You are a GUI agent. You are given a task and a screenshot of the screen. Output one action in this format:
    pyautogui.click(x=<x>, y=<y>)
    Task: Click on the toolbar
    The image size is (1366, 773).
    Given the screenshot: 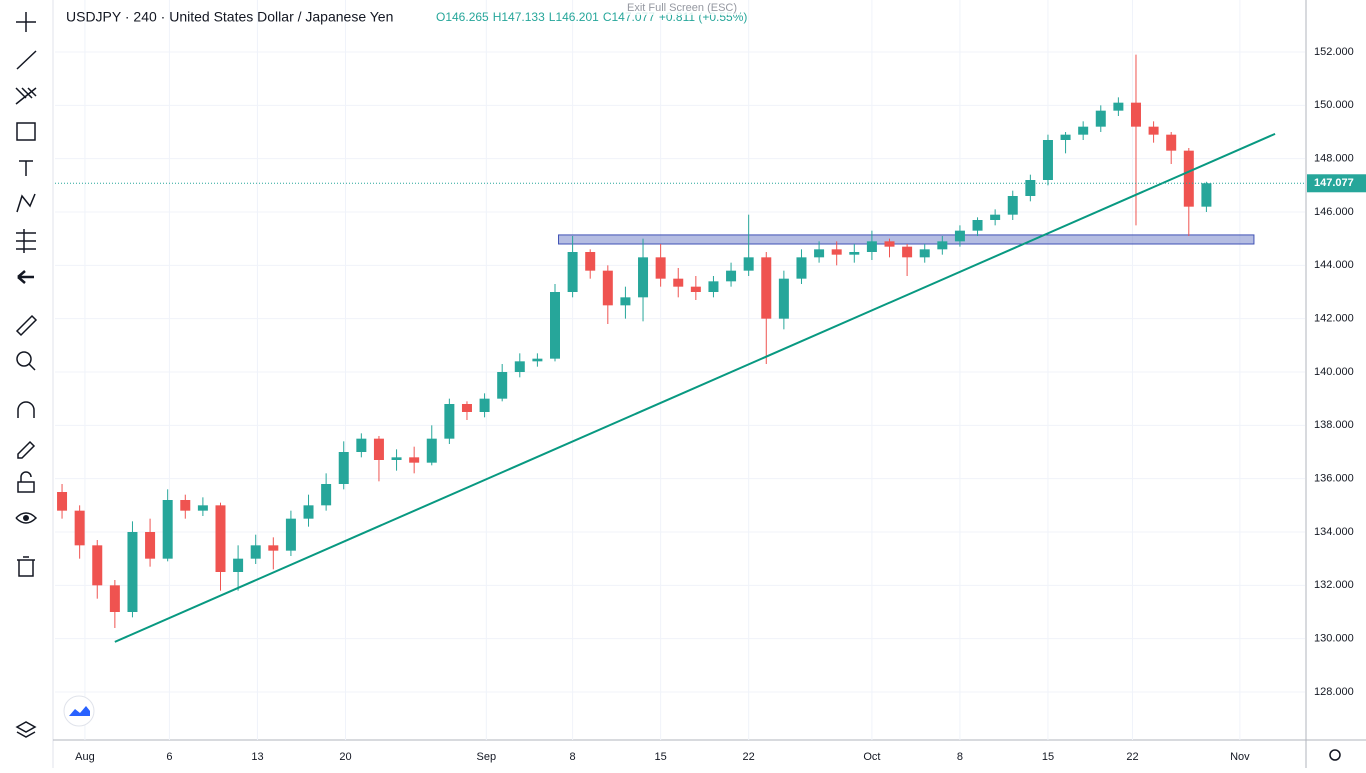 What is the action you would take?
    pyautogui.click(x=26, y=384)
    